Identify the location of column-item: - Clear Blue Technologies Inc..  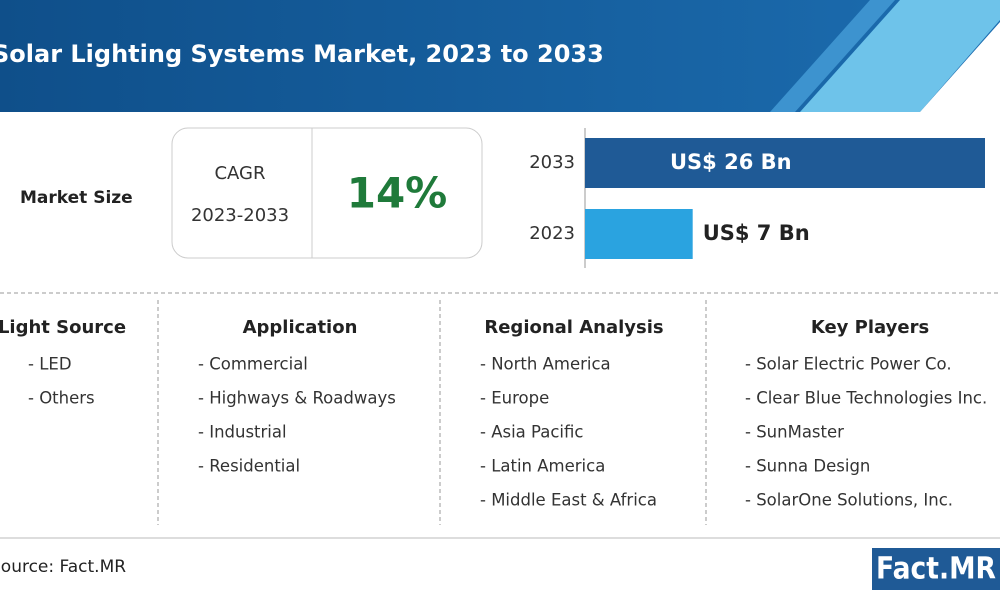
(866, 398).